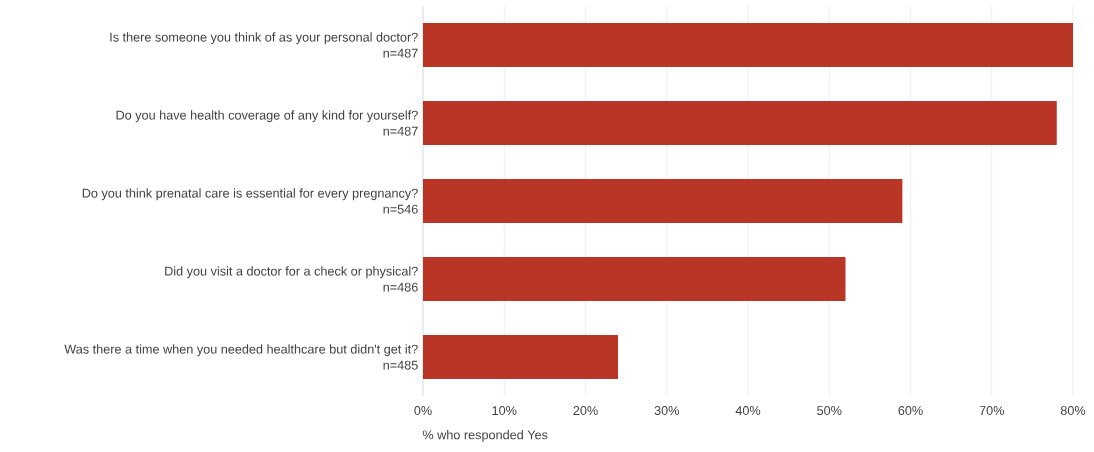 This screenshot has height=452, width=1094. Describe the element at coordinates (485, 436) in the screenshot. I see `x-axis-title: % who responded Yes` at that location.